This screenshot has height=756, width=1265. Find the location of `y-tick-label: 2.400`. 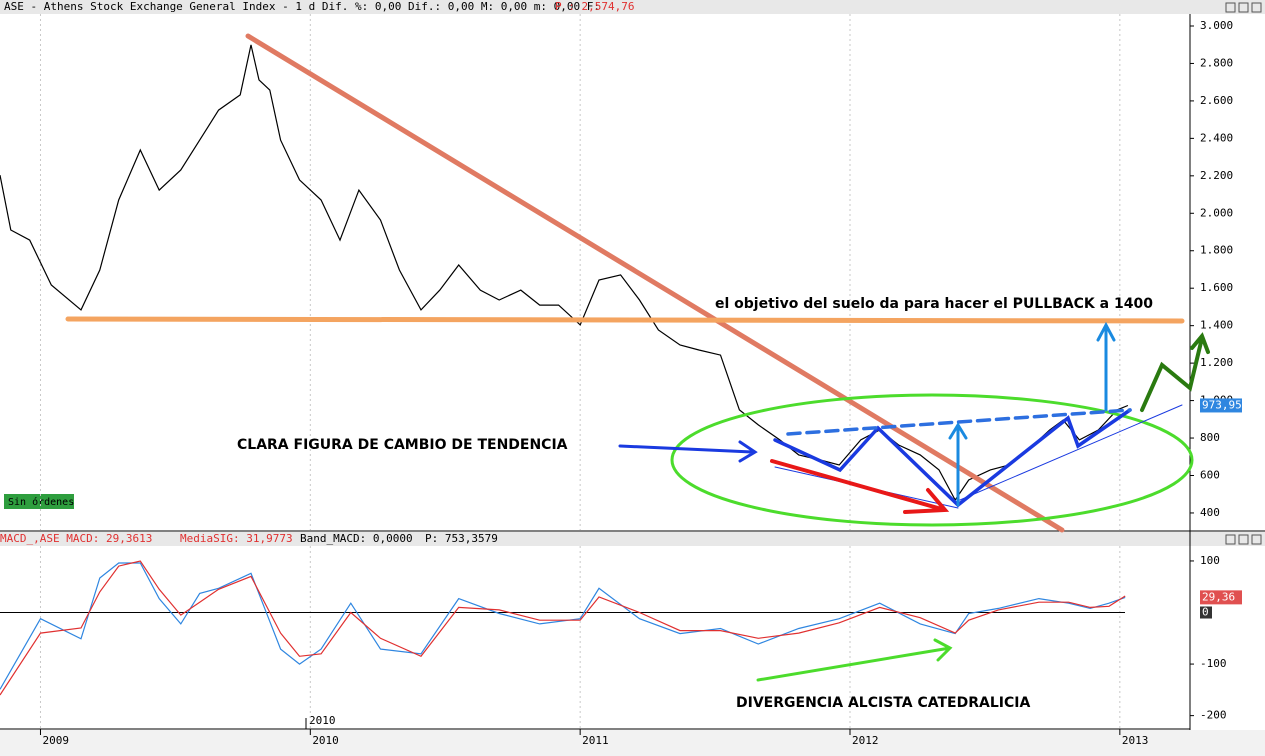

y-tick-label: 2.400 is located at coordinates (1216, 137).